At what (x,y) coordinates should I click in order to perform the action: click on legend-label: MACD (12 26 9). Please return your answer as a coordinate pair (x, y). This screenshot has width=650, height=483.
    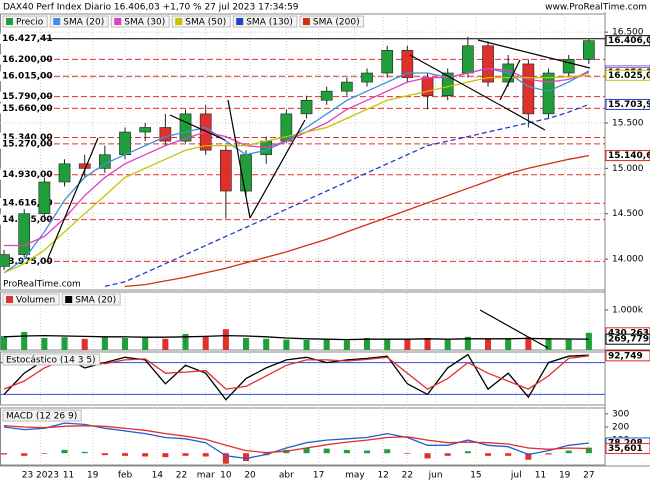
    Looking at the image, I should click on (41, 417).